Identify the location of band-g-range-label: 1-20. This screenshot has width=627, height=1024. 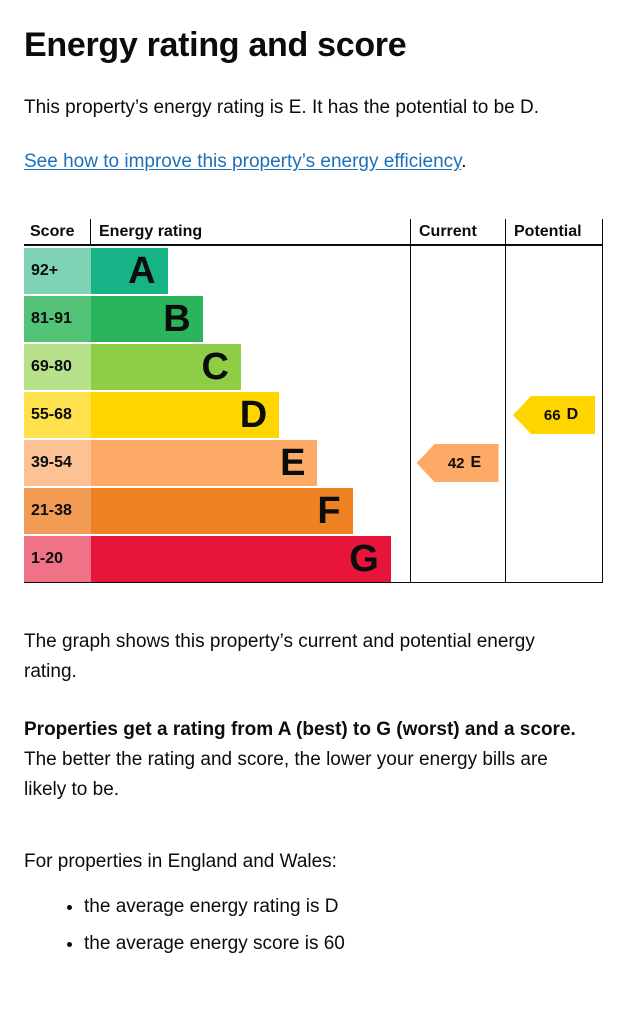
(47, 559).